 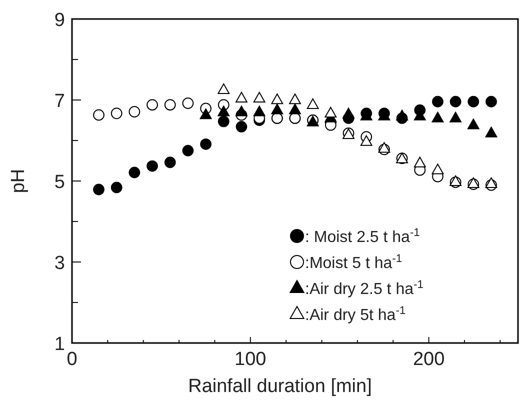 What do you see at coordinates (59, 20) in the screenshot?
I see `y-tick-label: 9` at bounding box center [59, 20].